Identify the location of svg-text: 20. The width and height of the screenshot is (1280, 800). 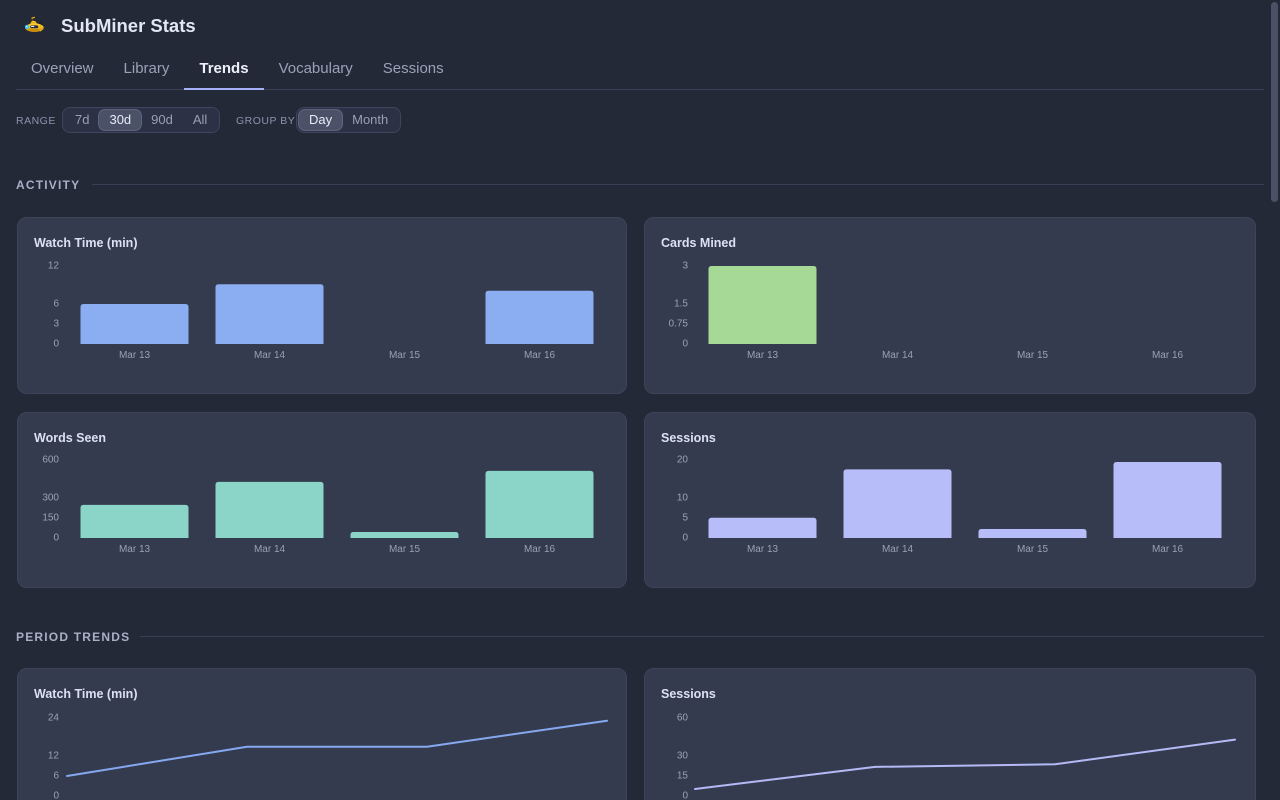
(683, 460).